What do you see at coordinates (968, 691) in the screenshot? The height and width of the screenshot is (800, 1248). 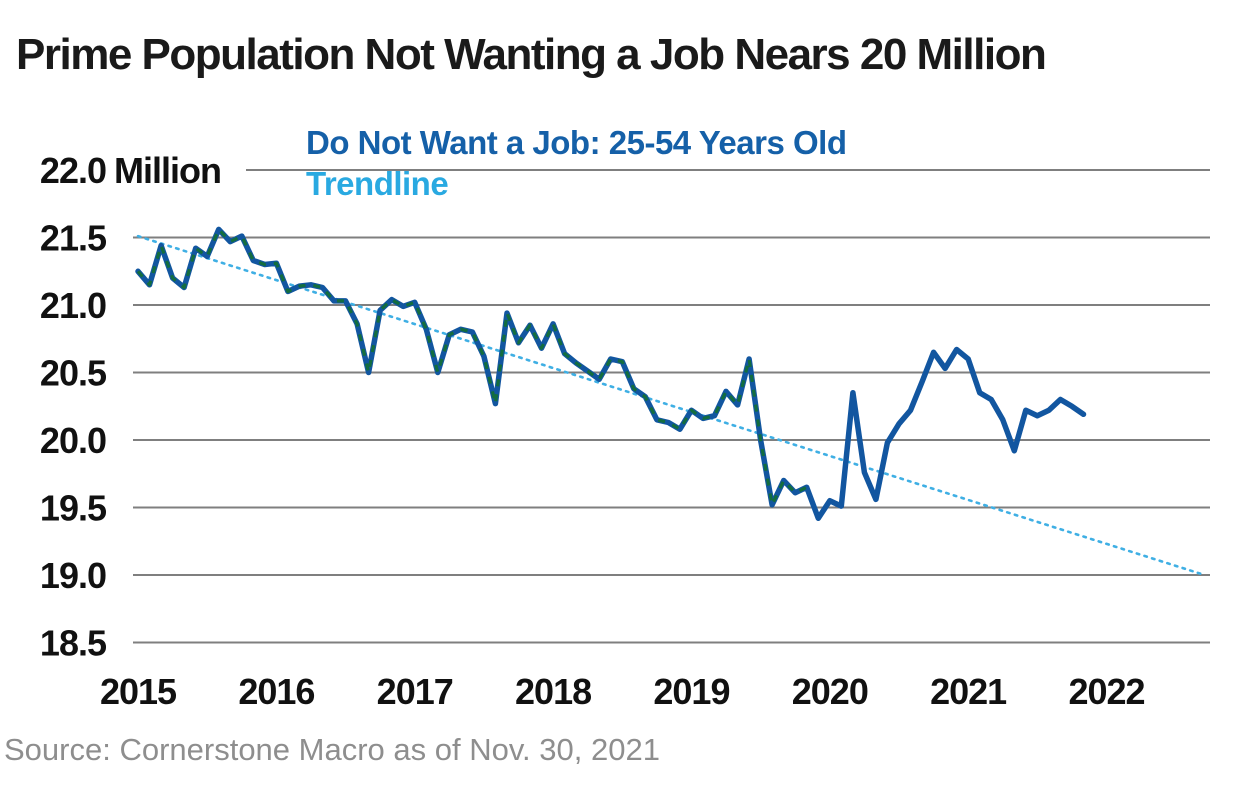 I see `x-axis-tick-label: 2021` at bounding box center [968, 691].